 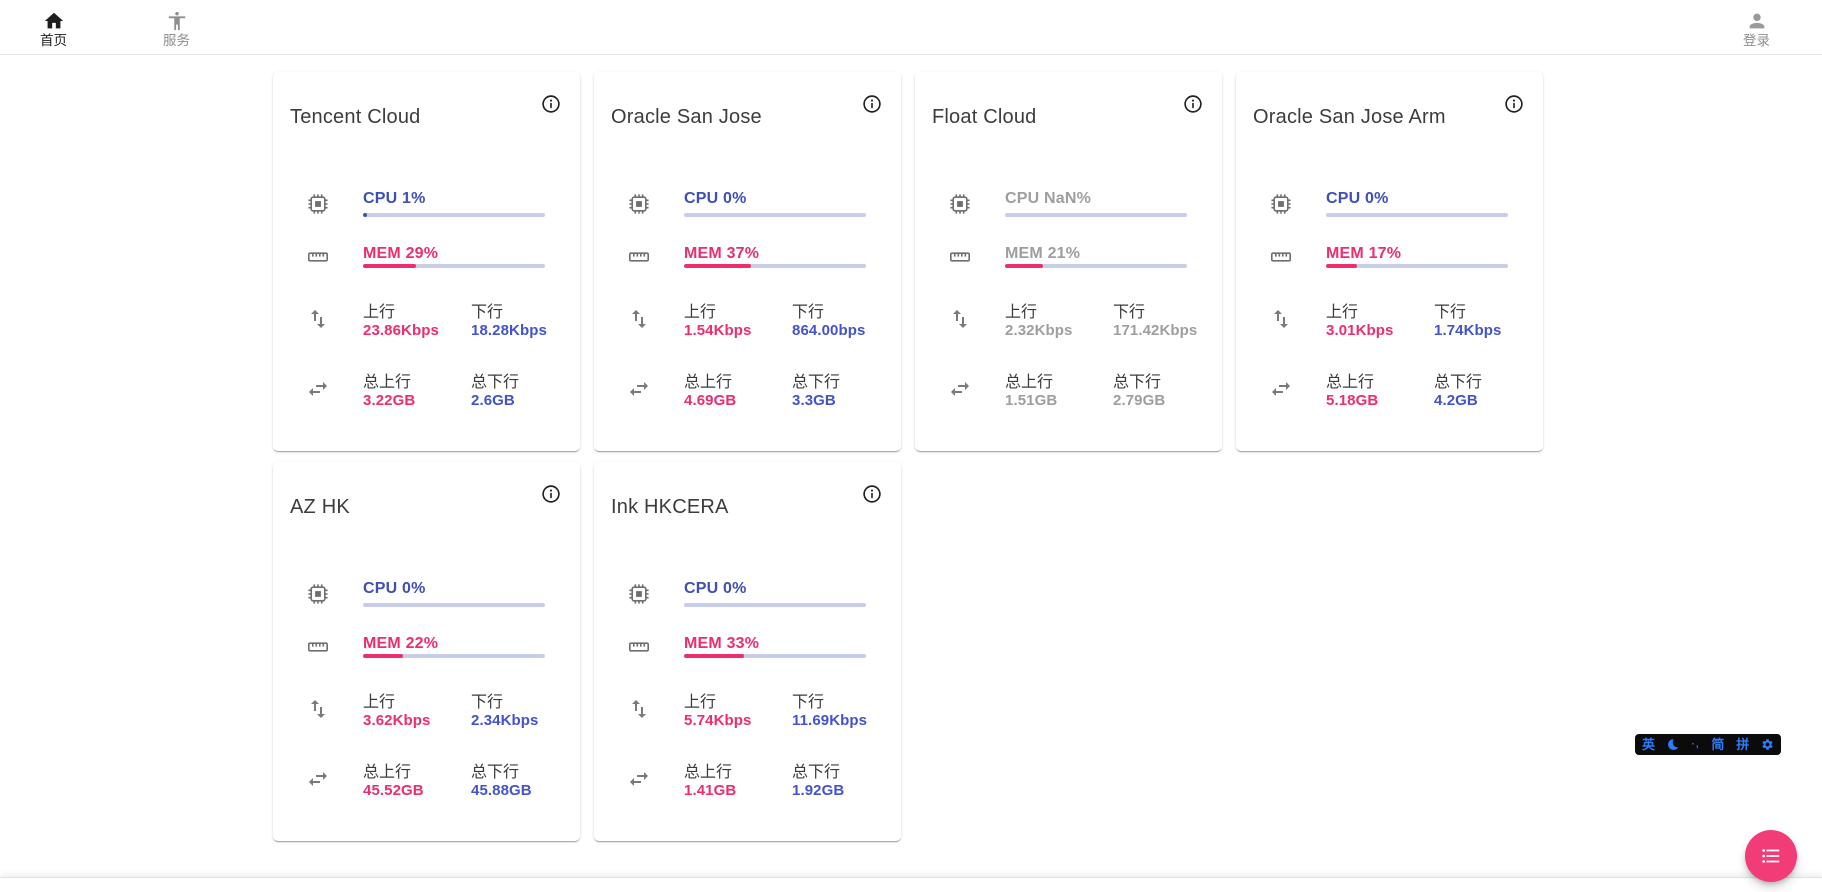 What do you see at coordinates (1767, 744) in the screenshot?
I see `gear-icon` at bounding box center [1767, 744].